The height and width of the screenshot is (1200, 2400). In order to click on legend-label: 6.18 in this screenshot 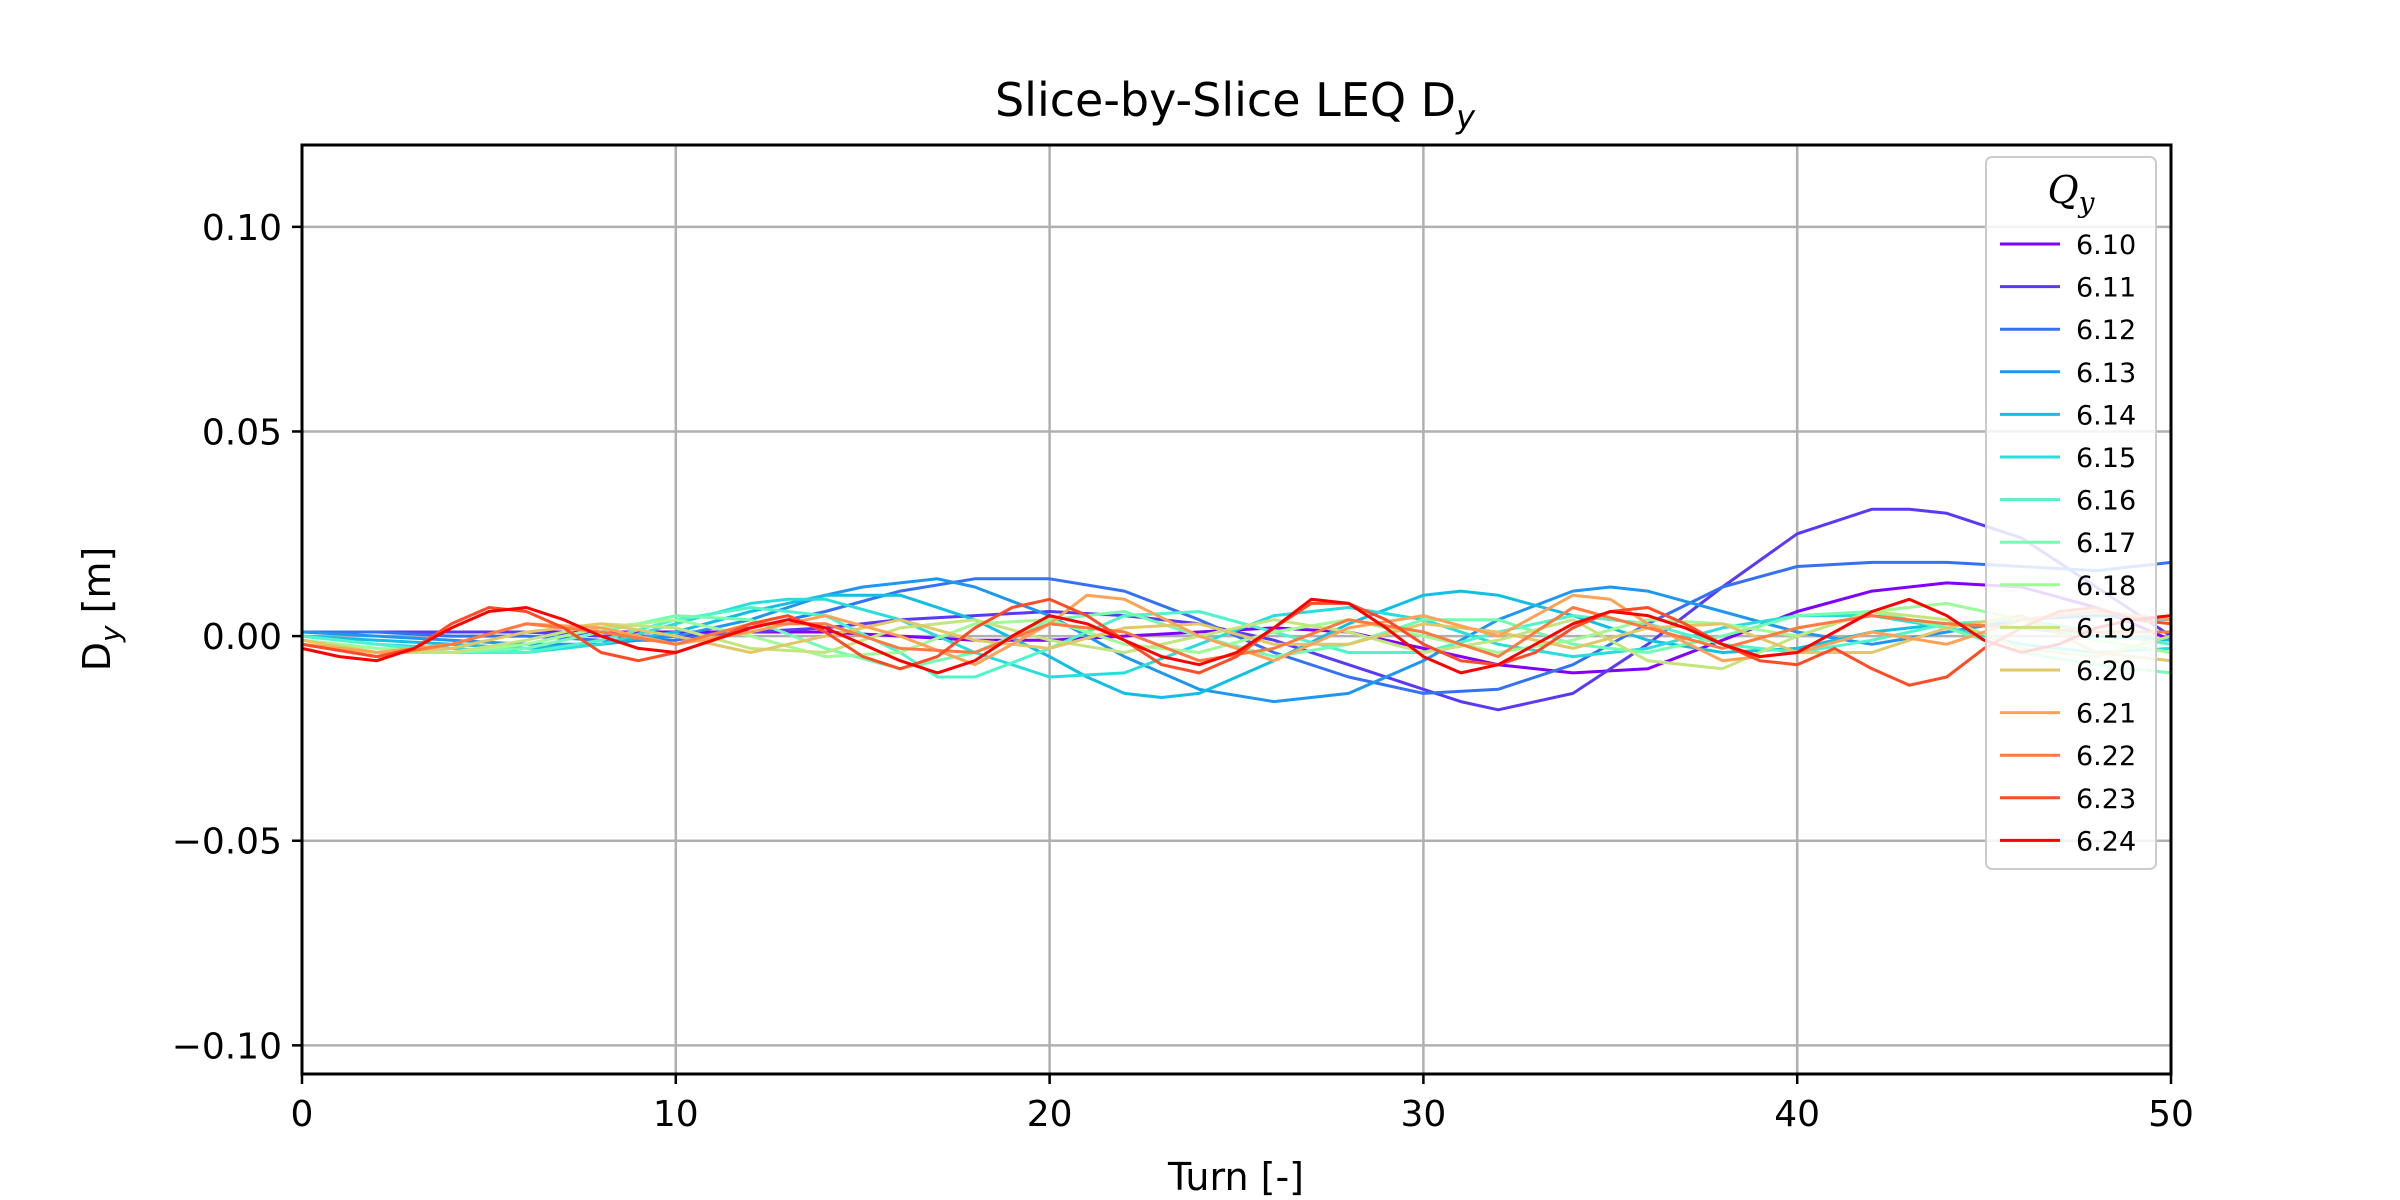, I will do `click(2106, 586)`.